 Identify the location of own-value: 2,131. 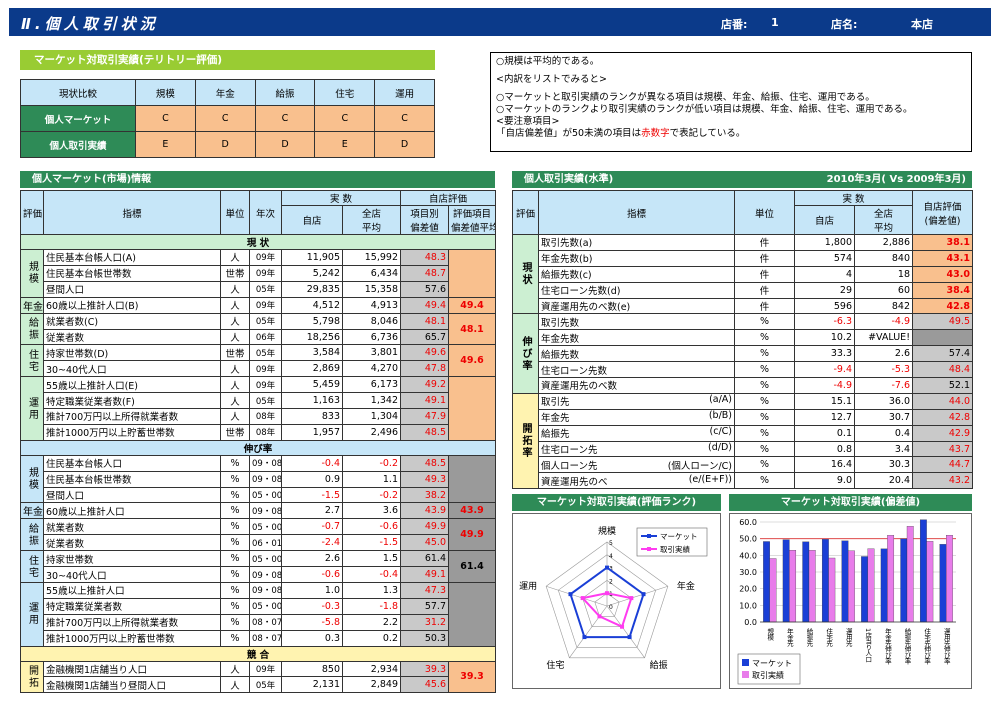
(312, 685).